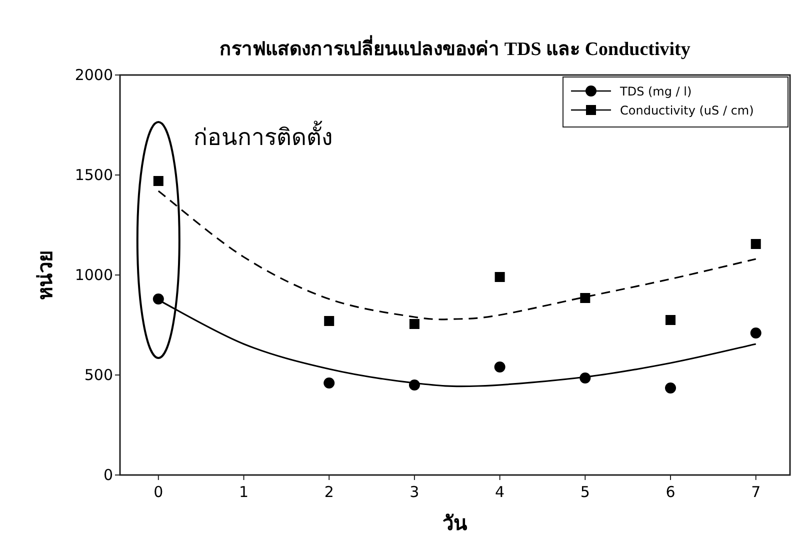  I want to click on x-tick-label: 4, so click(500, 492).